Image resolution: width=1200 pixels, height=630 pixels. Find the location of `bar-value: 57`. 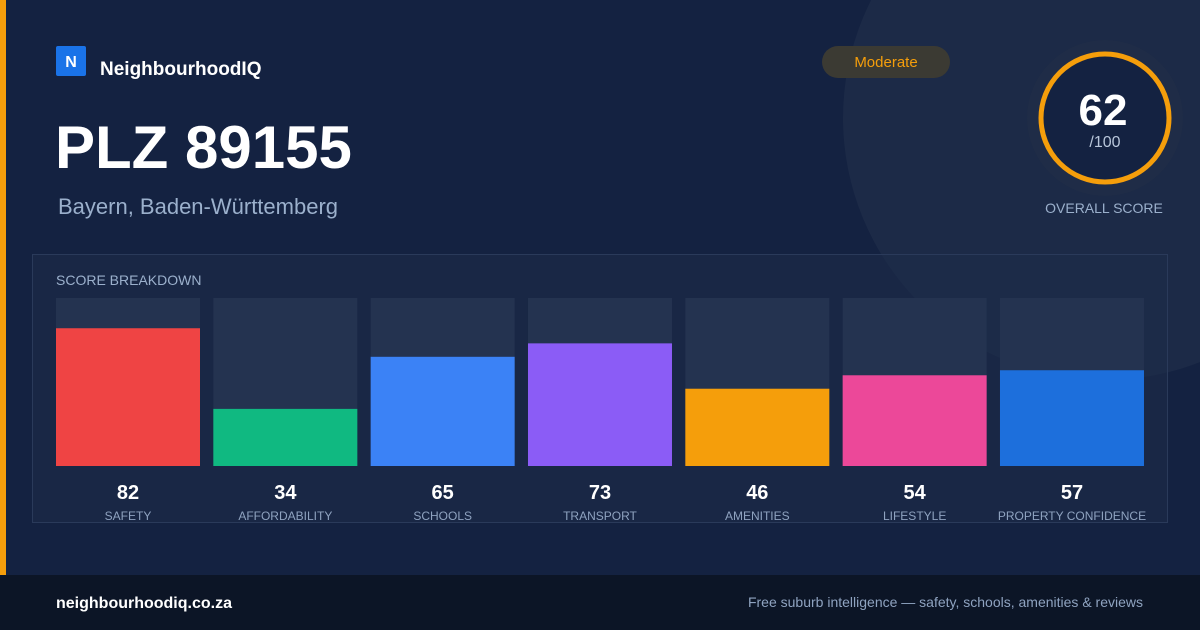

bar-value: 57 is located at coordinates (1072, 493).